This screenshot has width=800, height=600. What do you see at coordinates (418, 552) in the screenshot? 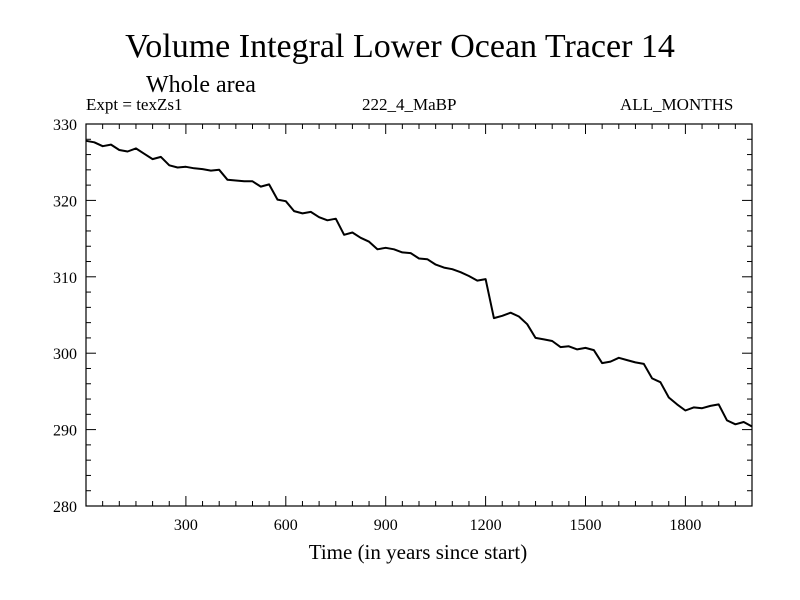
I see `x-axis-label: Time (in years since start)` at bounding box center [418, 552].